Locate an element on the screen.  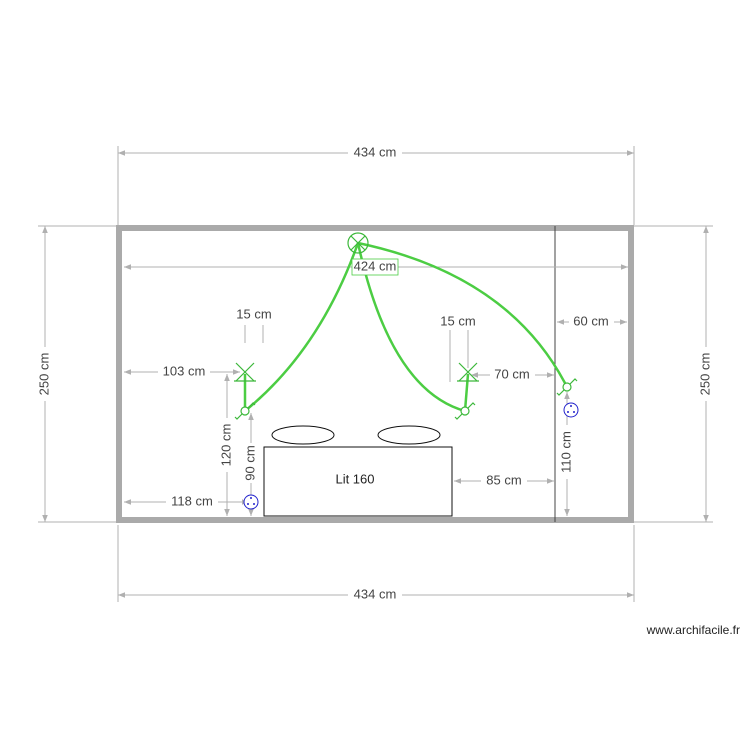
dim-outlet-left-offset: 118 cm is located at coordinates (186, 501).